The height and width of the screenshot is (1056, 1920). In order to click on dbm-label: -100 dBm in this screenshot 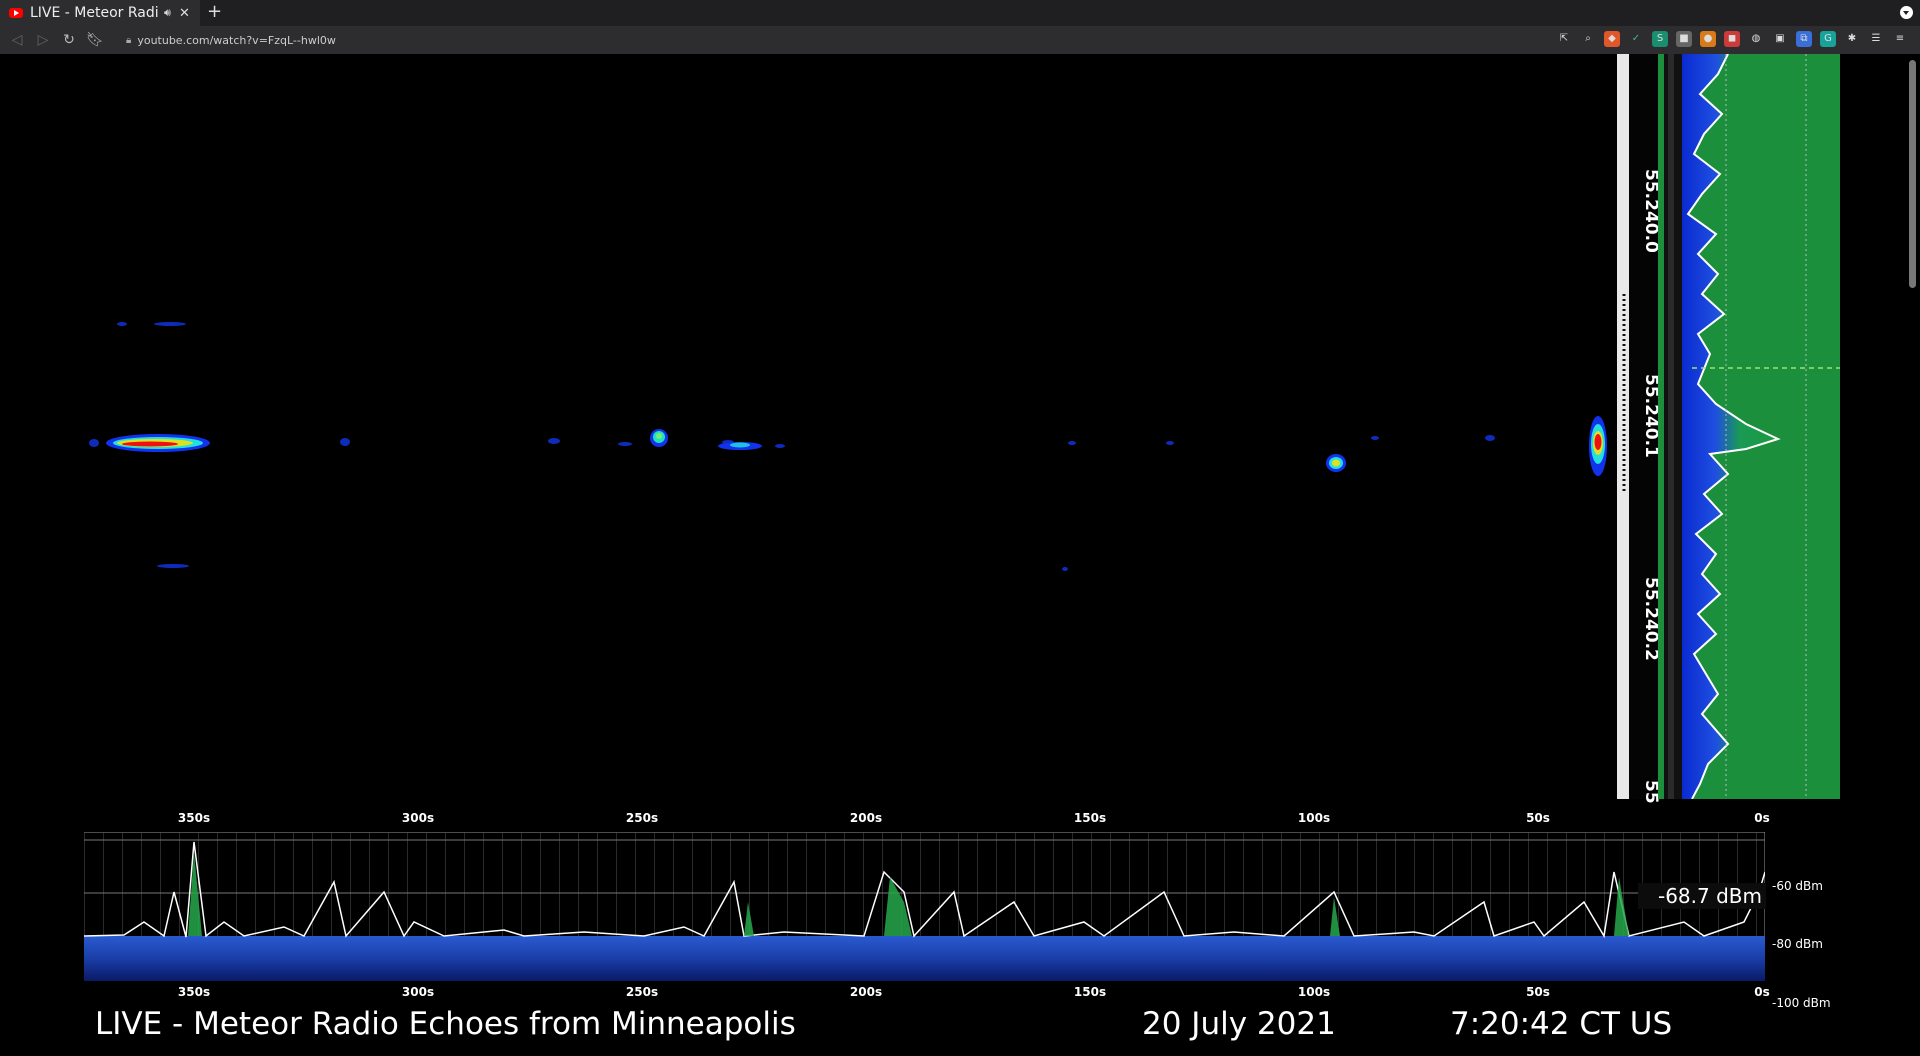, I will do `click(1801, 1003)`.